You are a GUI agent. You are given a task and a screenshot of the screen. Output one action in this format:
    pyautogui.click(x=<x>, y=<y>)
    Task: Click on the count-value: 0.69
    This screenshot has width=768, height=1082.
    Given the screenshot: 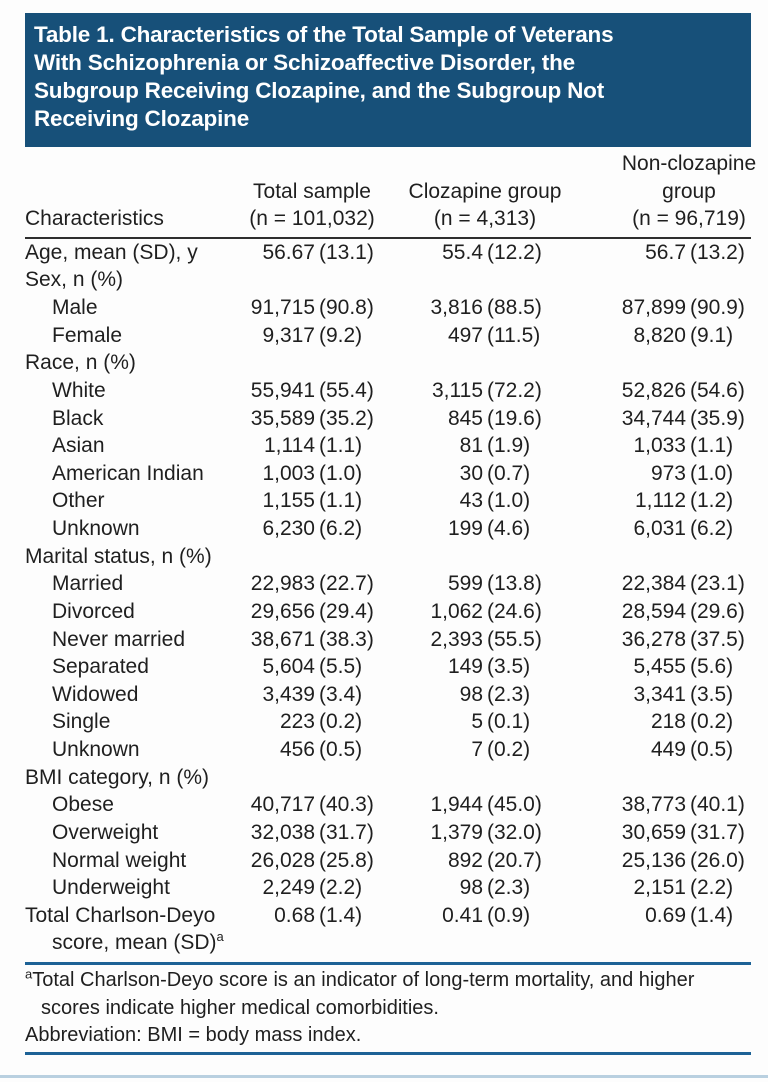 What is the action you would take?
    pyautogui.click(x=665, y=915)
    